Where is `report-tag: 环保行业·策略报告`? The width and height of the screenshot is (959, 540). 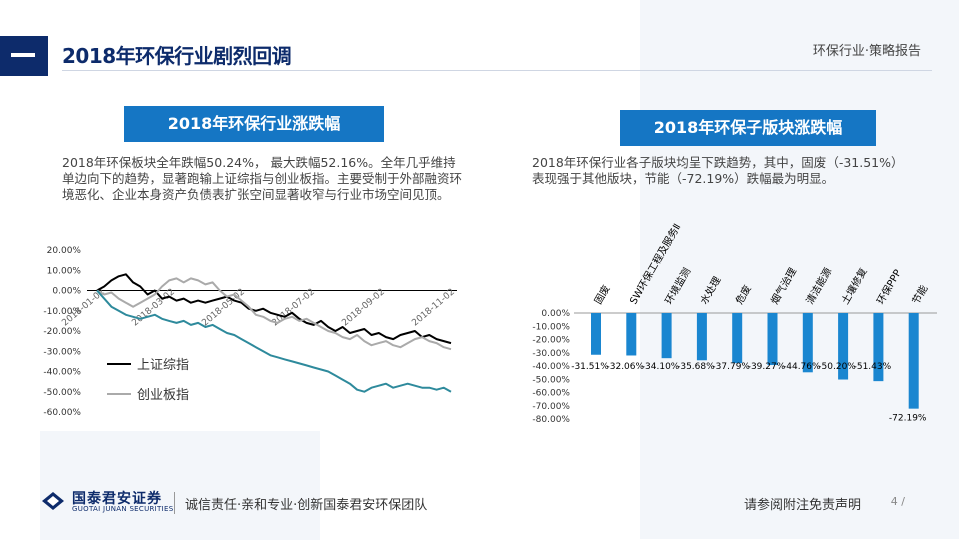
report-tag: 环保行业·策略报告 is located at coordinates (866, 51).